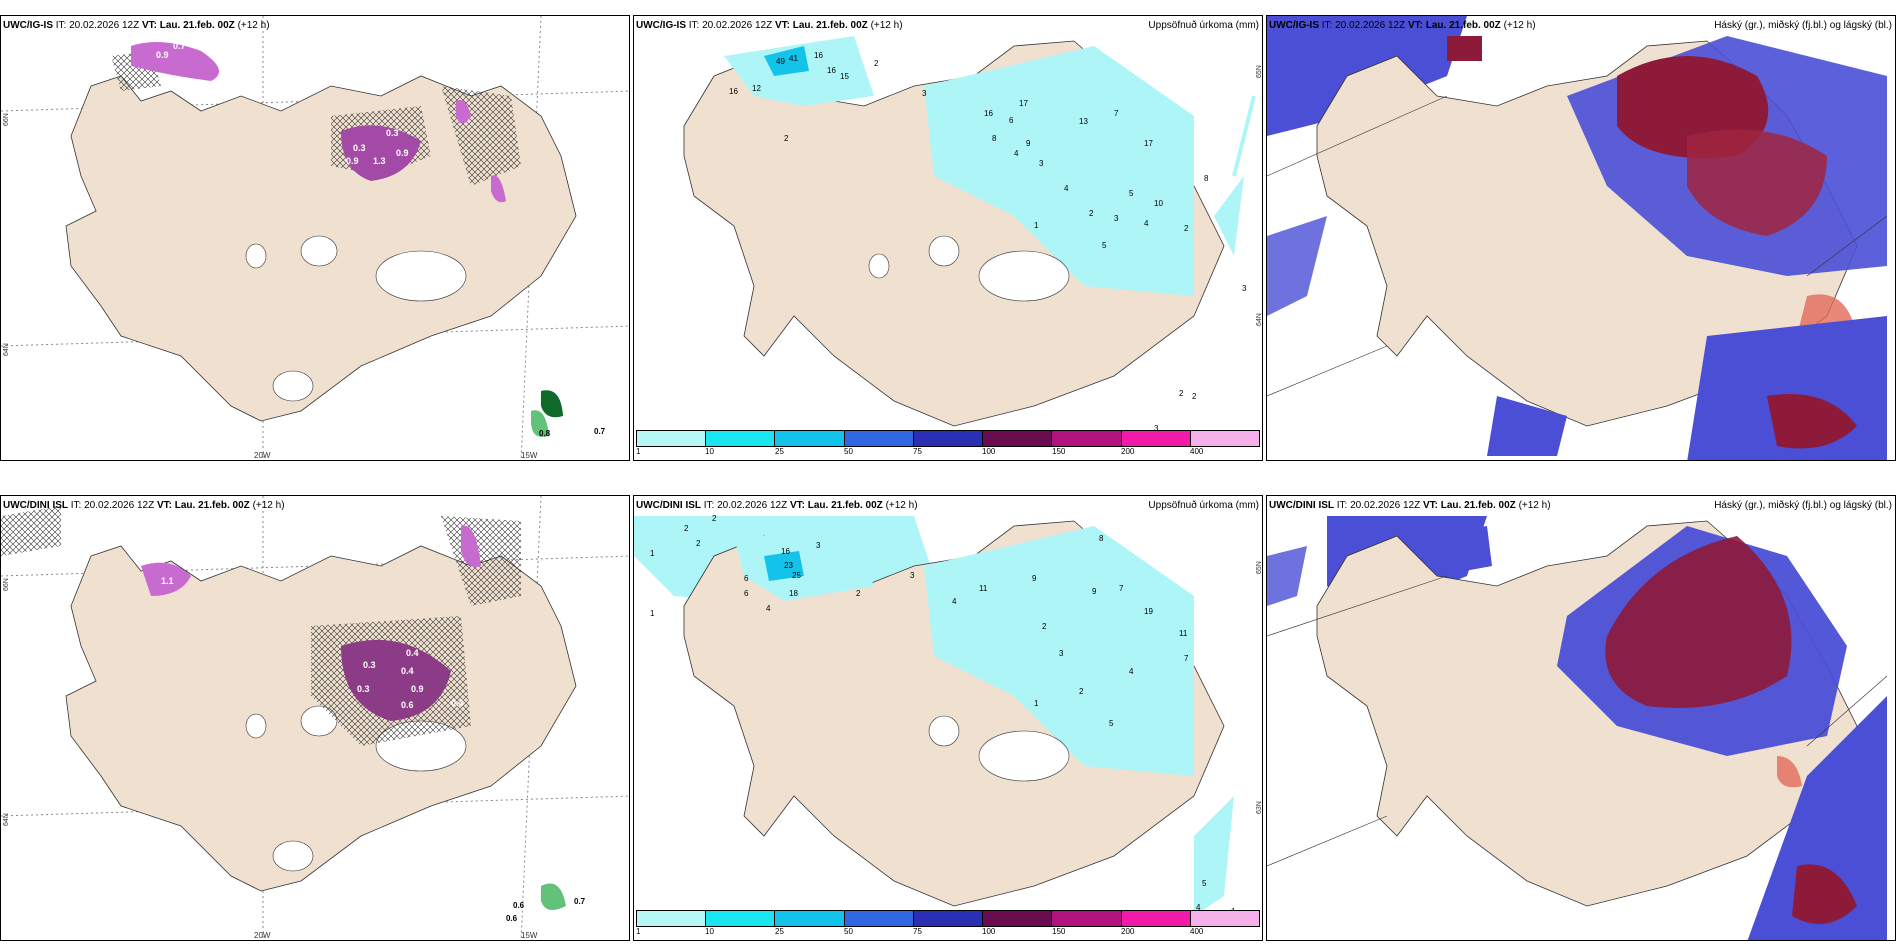  I want to click on lon-label: 20W, so click(262, 455).